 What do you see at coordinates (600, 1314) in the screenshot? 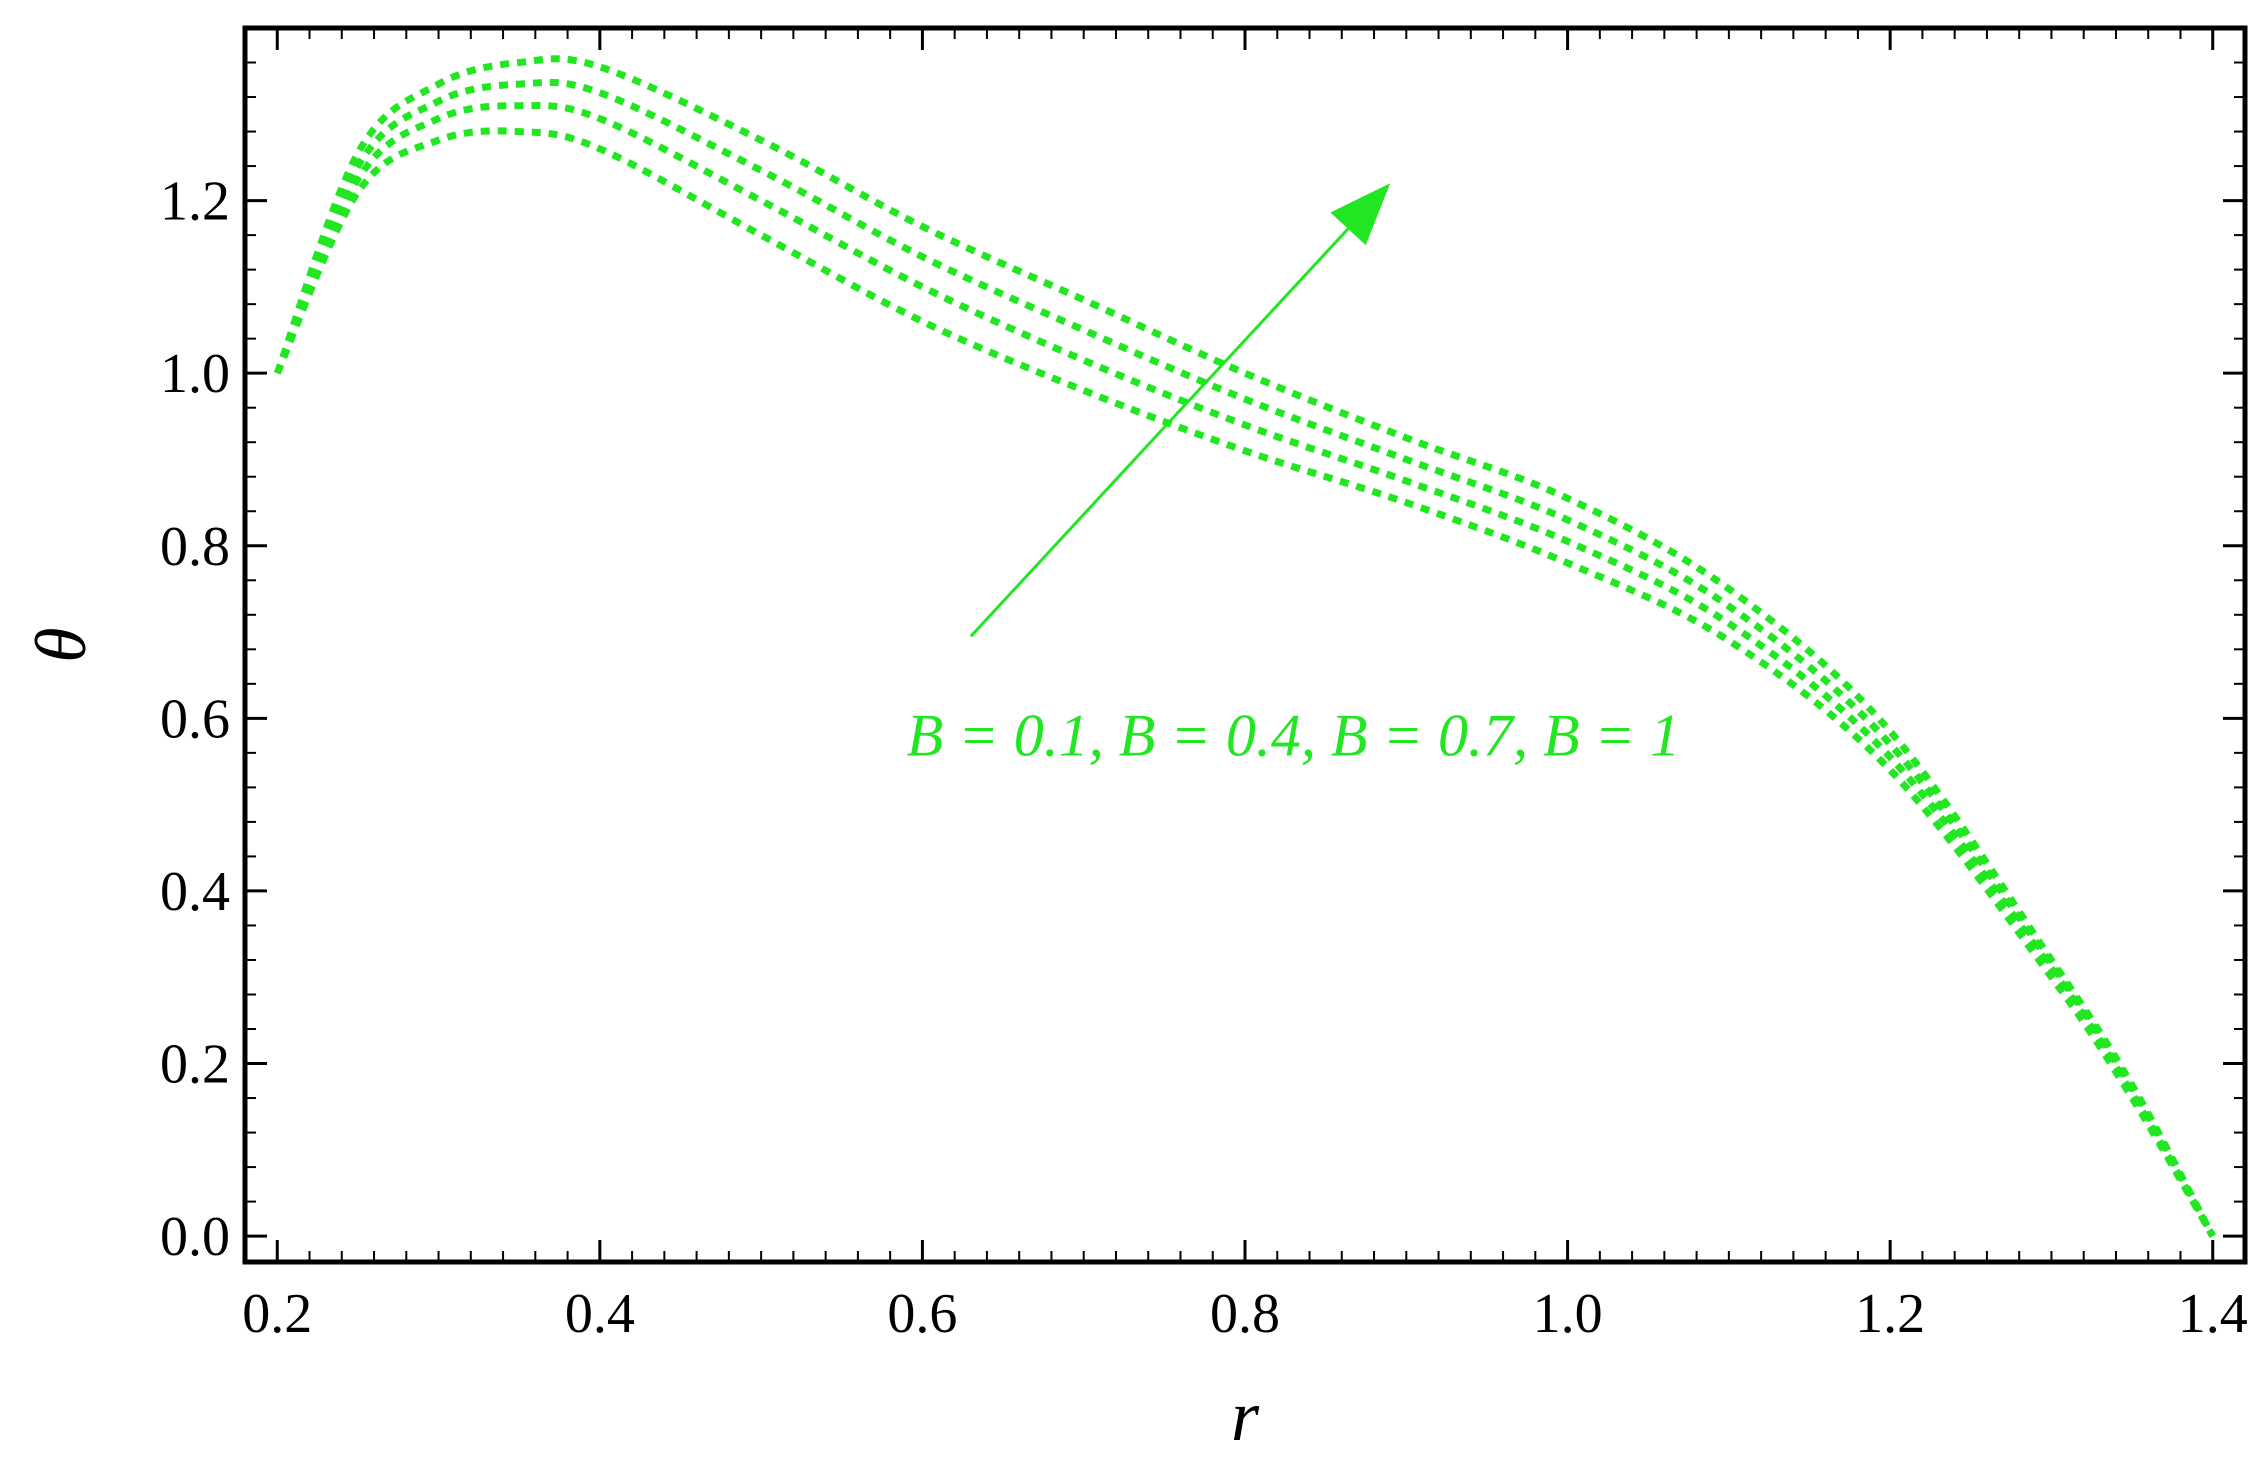
I see `x-tick-label: 0.4` at bounding box center [600, 1314].